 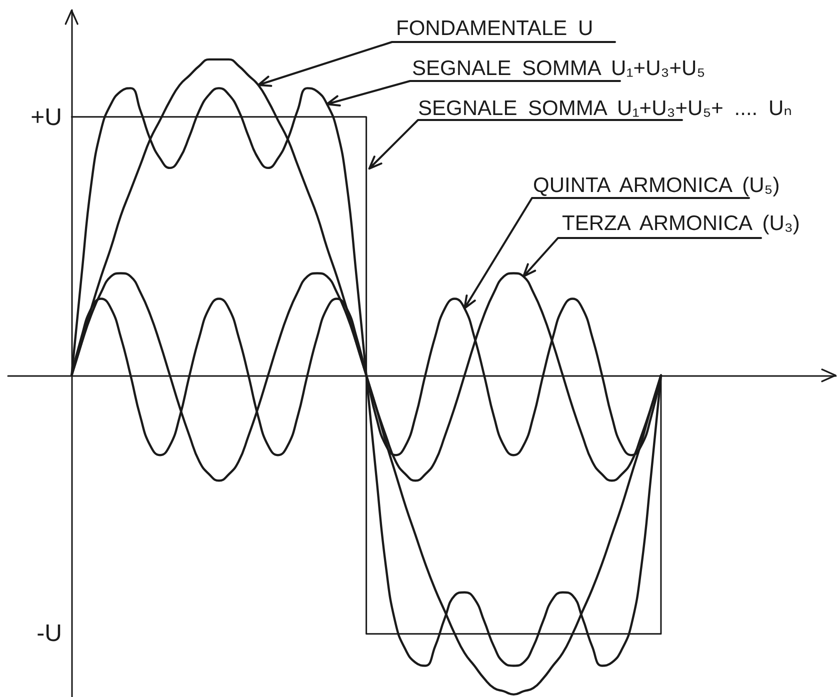 What do you see at coordinates (681, 223) in the screenshot?
I see `text: TERZA ARMONICA (U₃)` at bounding box center [681, 223].